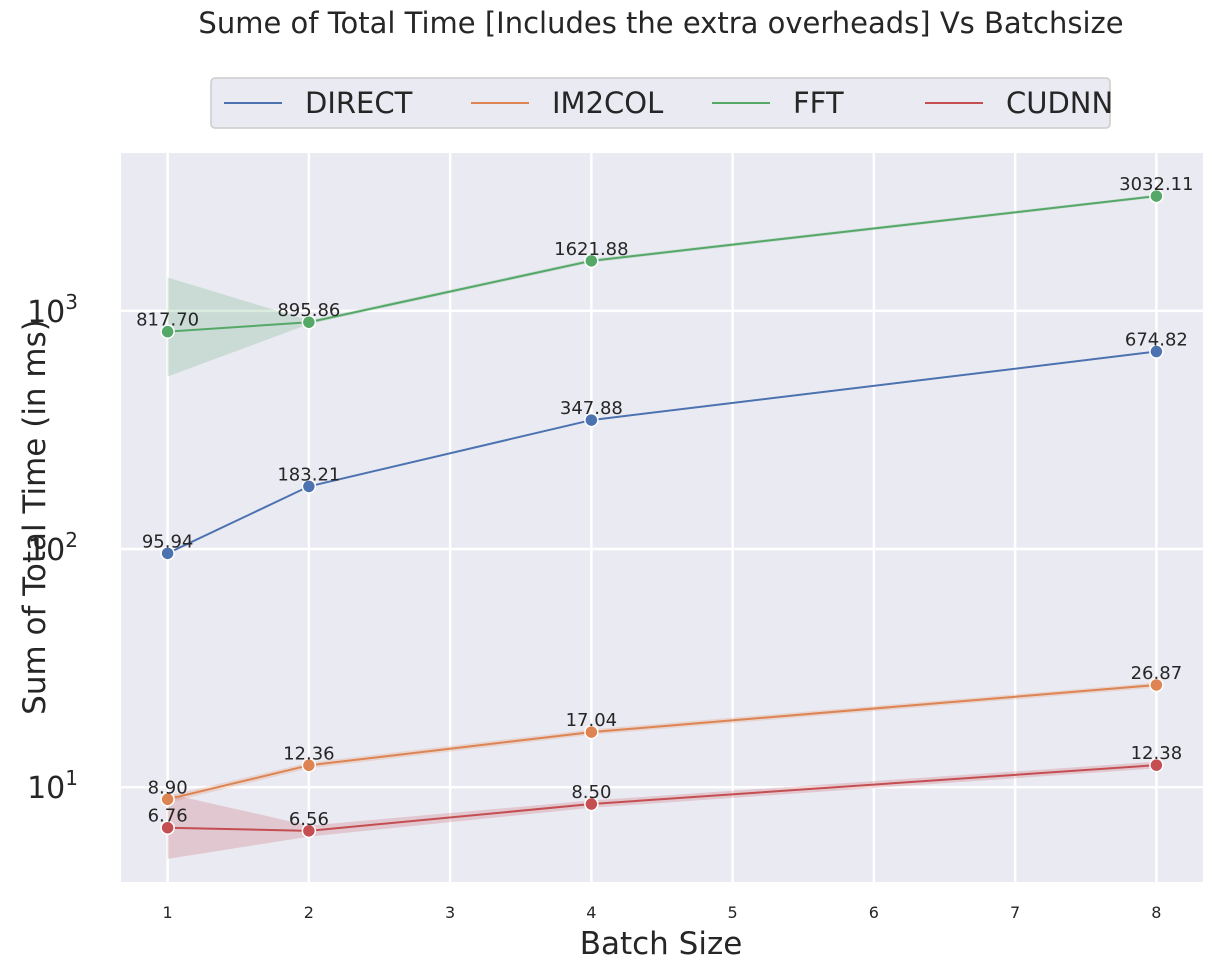  Describe the element at coordinates (308, 474) in the screenshot. I see `data-label-direct: 183.21` at that location.